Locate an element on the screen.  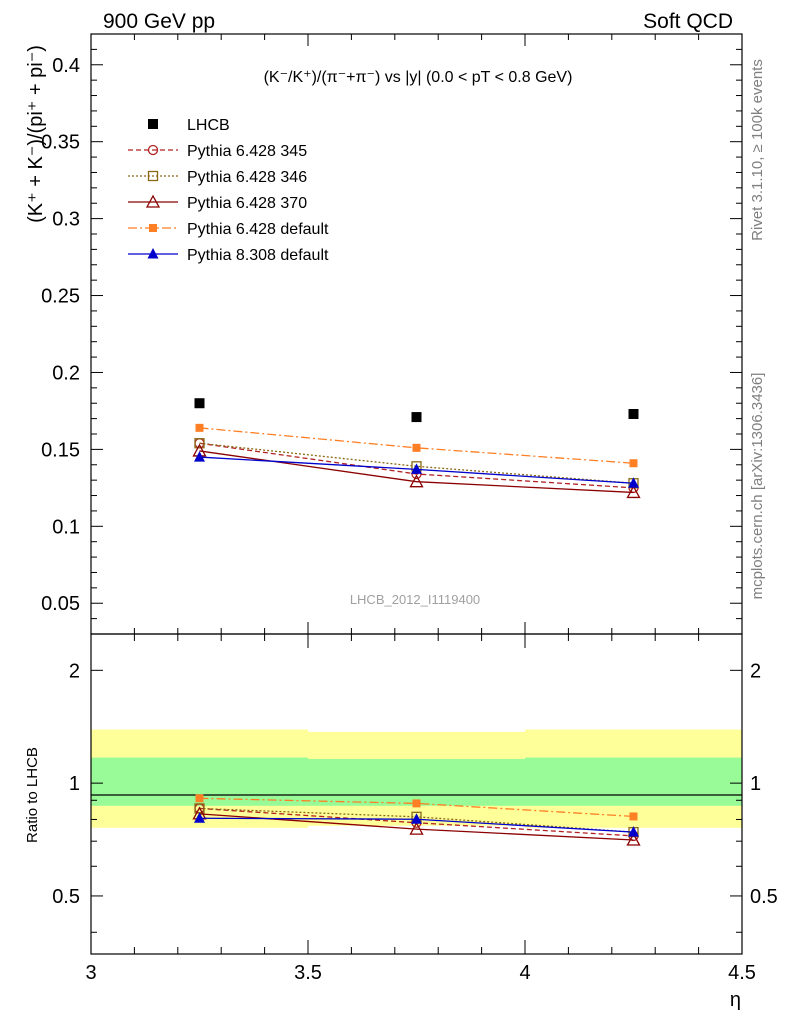
main-y-label: (K⁺ + K⁻)/(pi⁺ + pi⁻) is located at coordinates (36, 134).